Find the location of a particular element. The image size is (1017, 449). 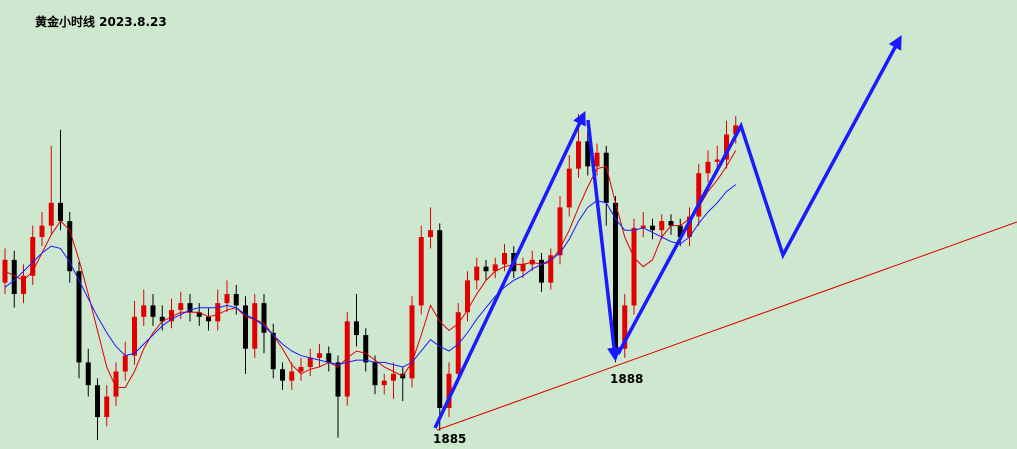

arrow-up is located at coordinates (509, 269).